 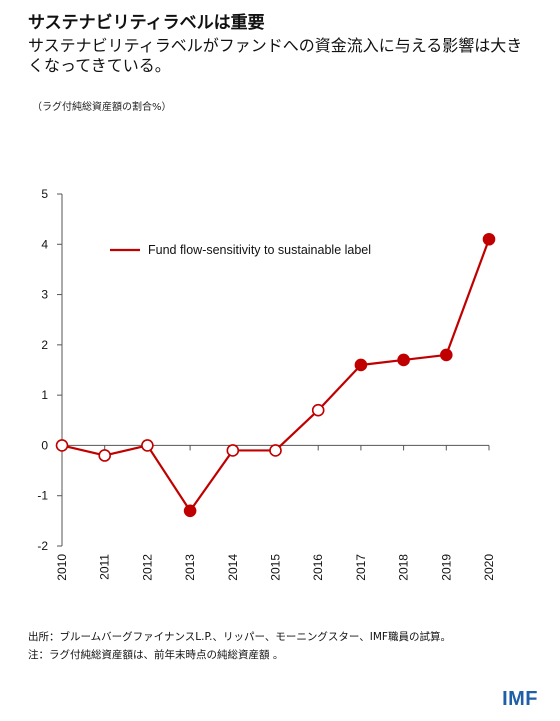 I want to click on x-tick-label: 2019, so click(x=446, y=567).